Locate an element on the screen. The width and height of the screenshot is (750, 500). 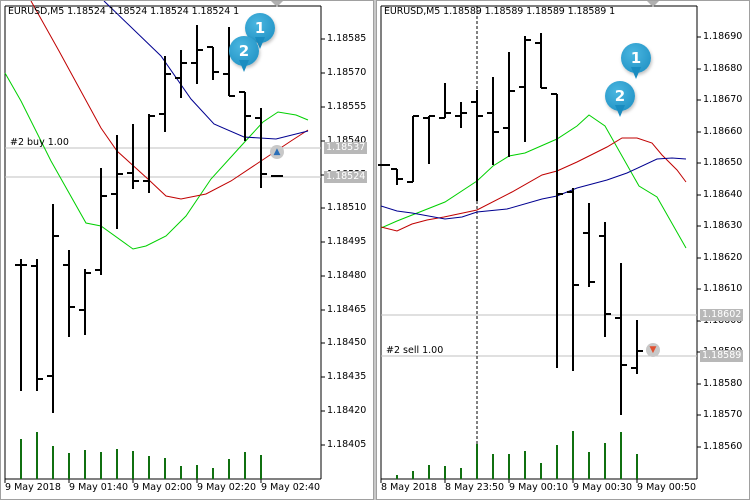
time-tick-label: 9 May 02:00 is located at coordinates (163, 487).